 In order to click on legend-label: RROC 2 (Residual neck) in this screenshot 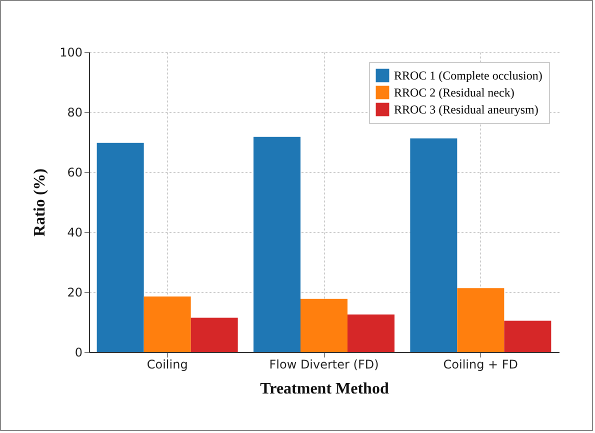, I will do `click(454, 93)`.